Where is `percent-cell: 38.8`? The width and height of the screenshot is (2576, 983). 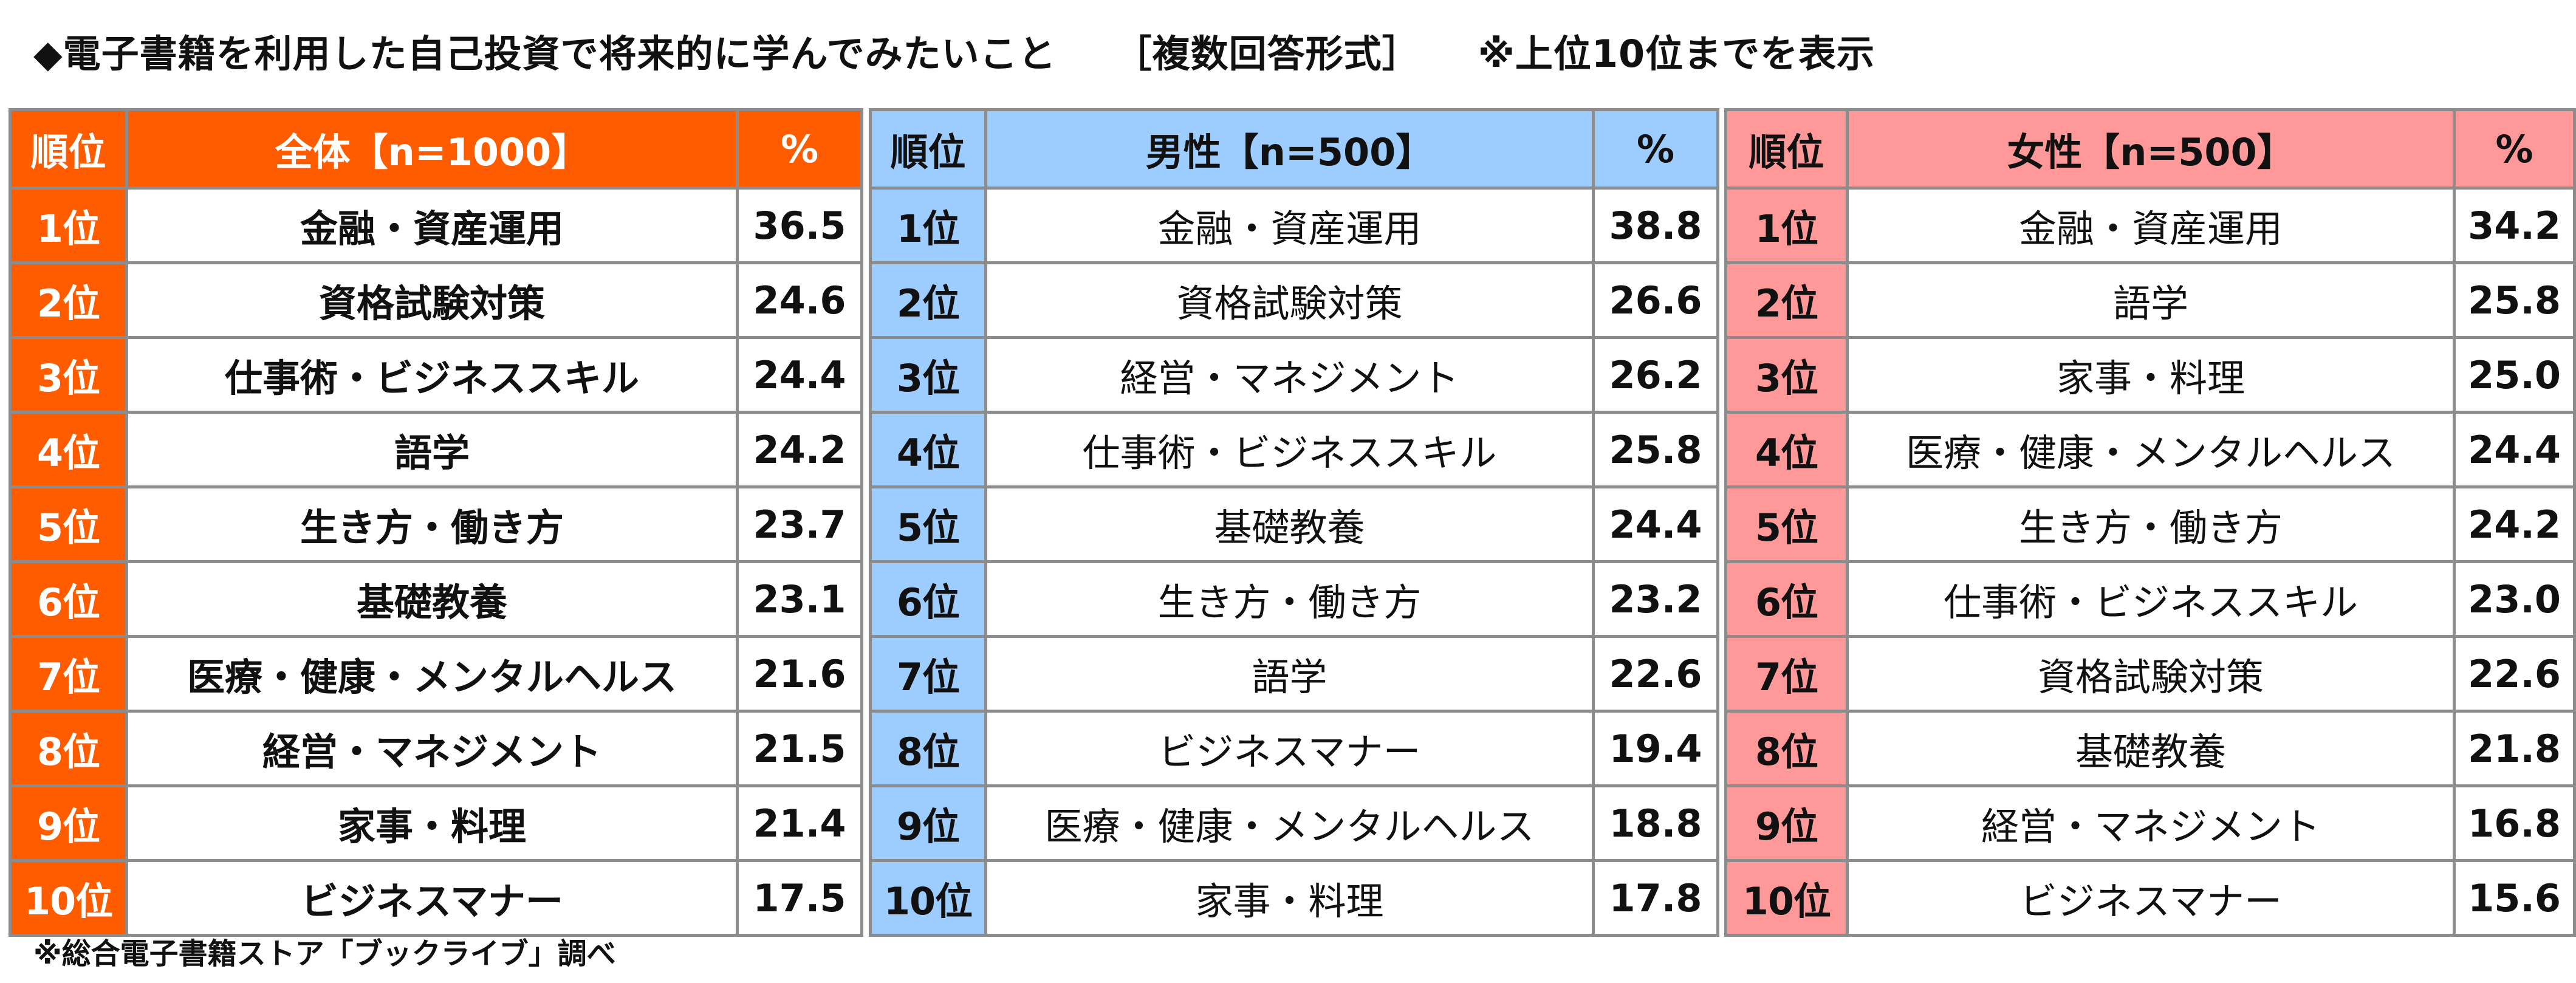 percent-cell: 38.8 is located at coordinates (1656, 225).